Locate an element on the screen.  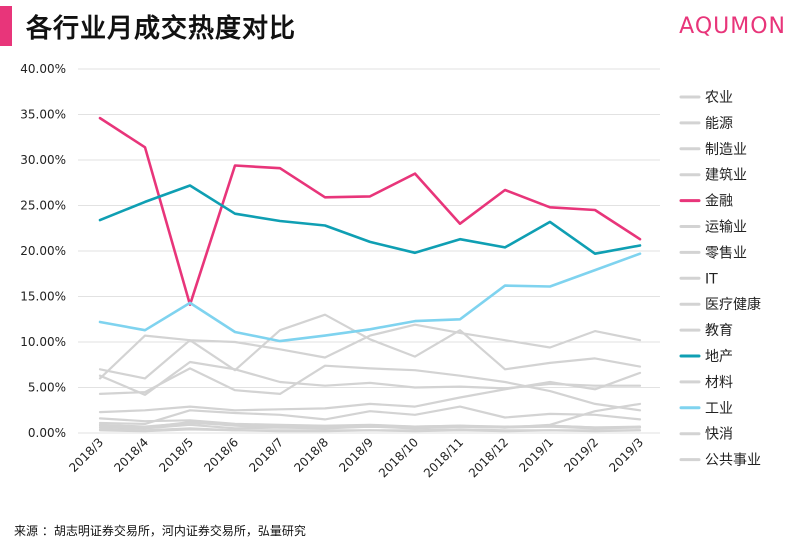
legend-label: 医疗健康 is located at coordinates (733, 304).